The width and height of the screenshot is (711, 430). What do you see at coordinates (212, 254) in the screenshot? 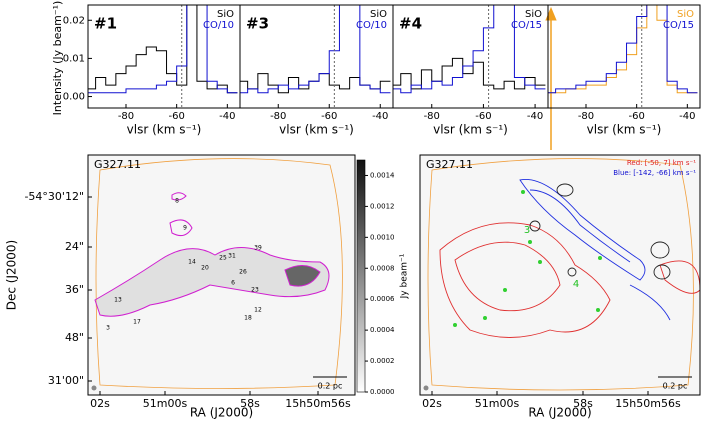
I see `contours-left` at bounding box center [212, 254].